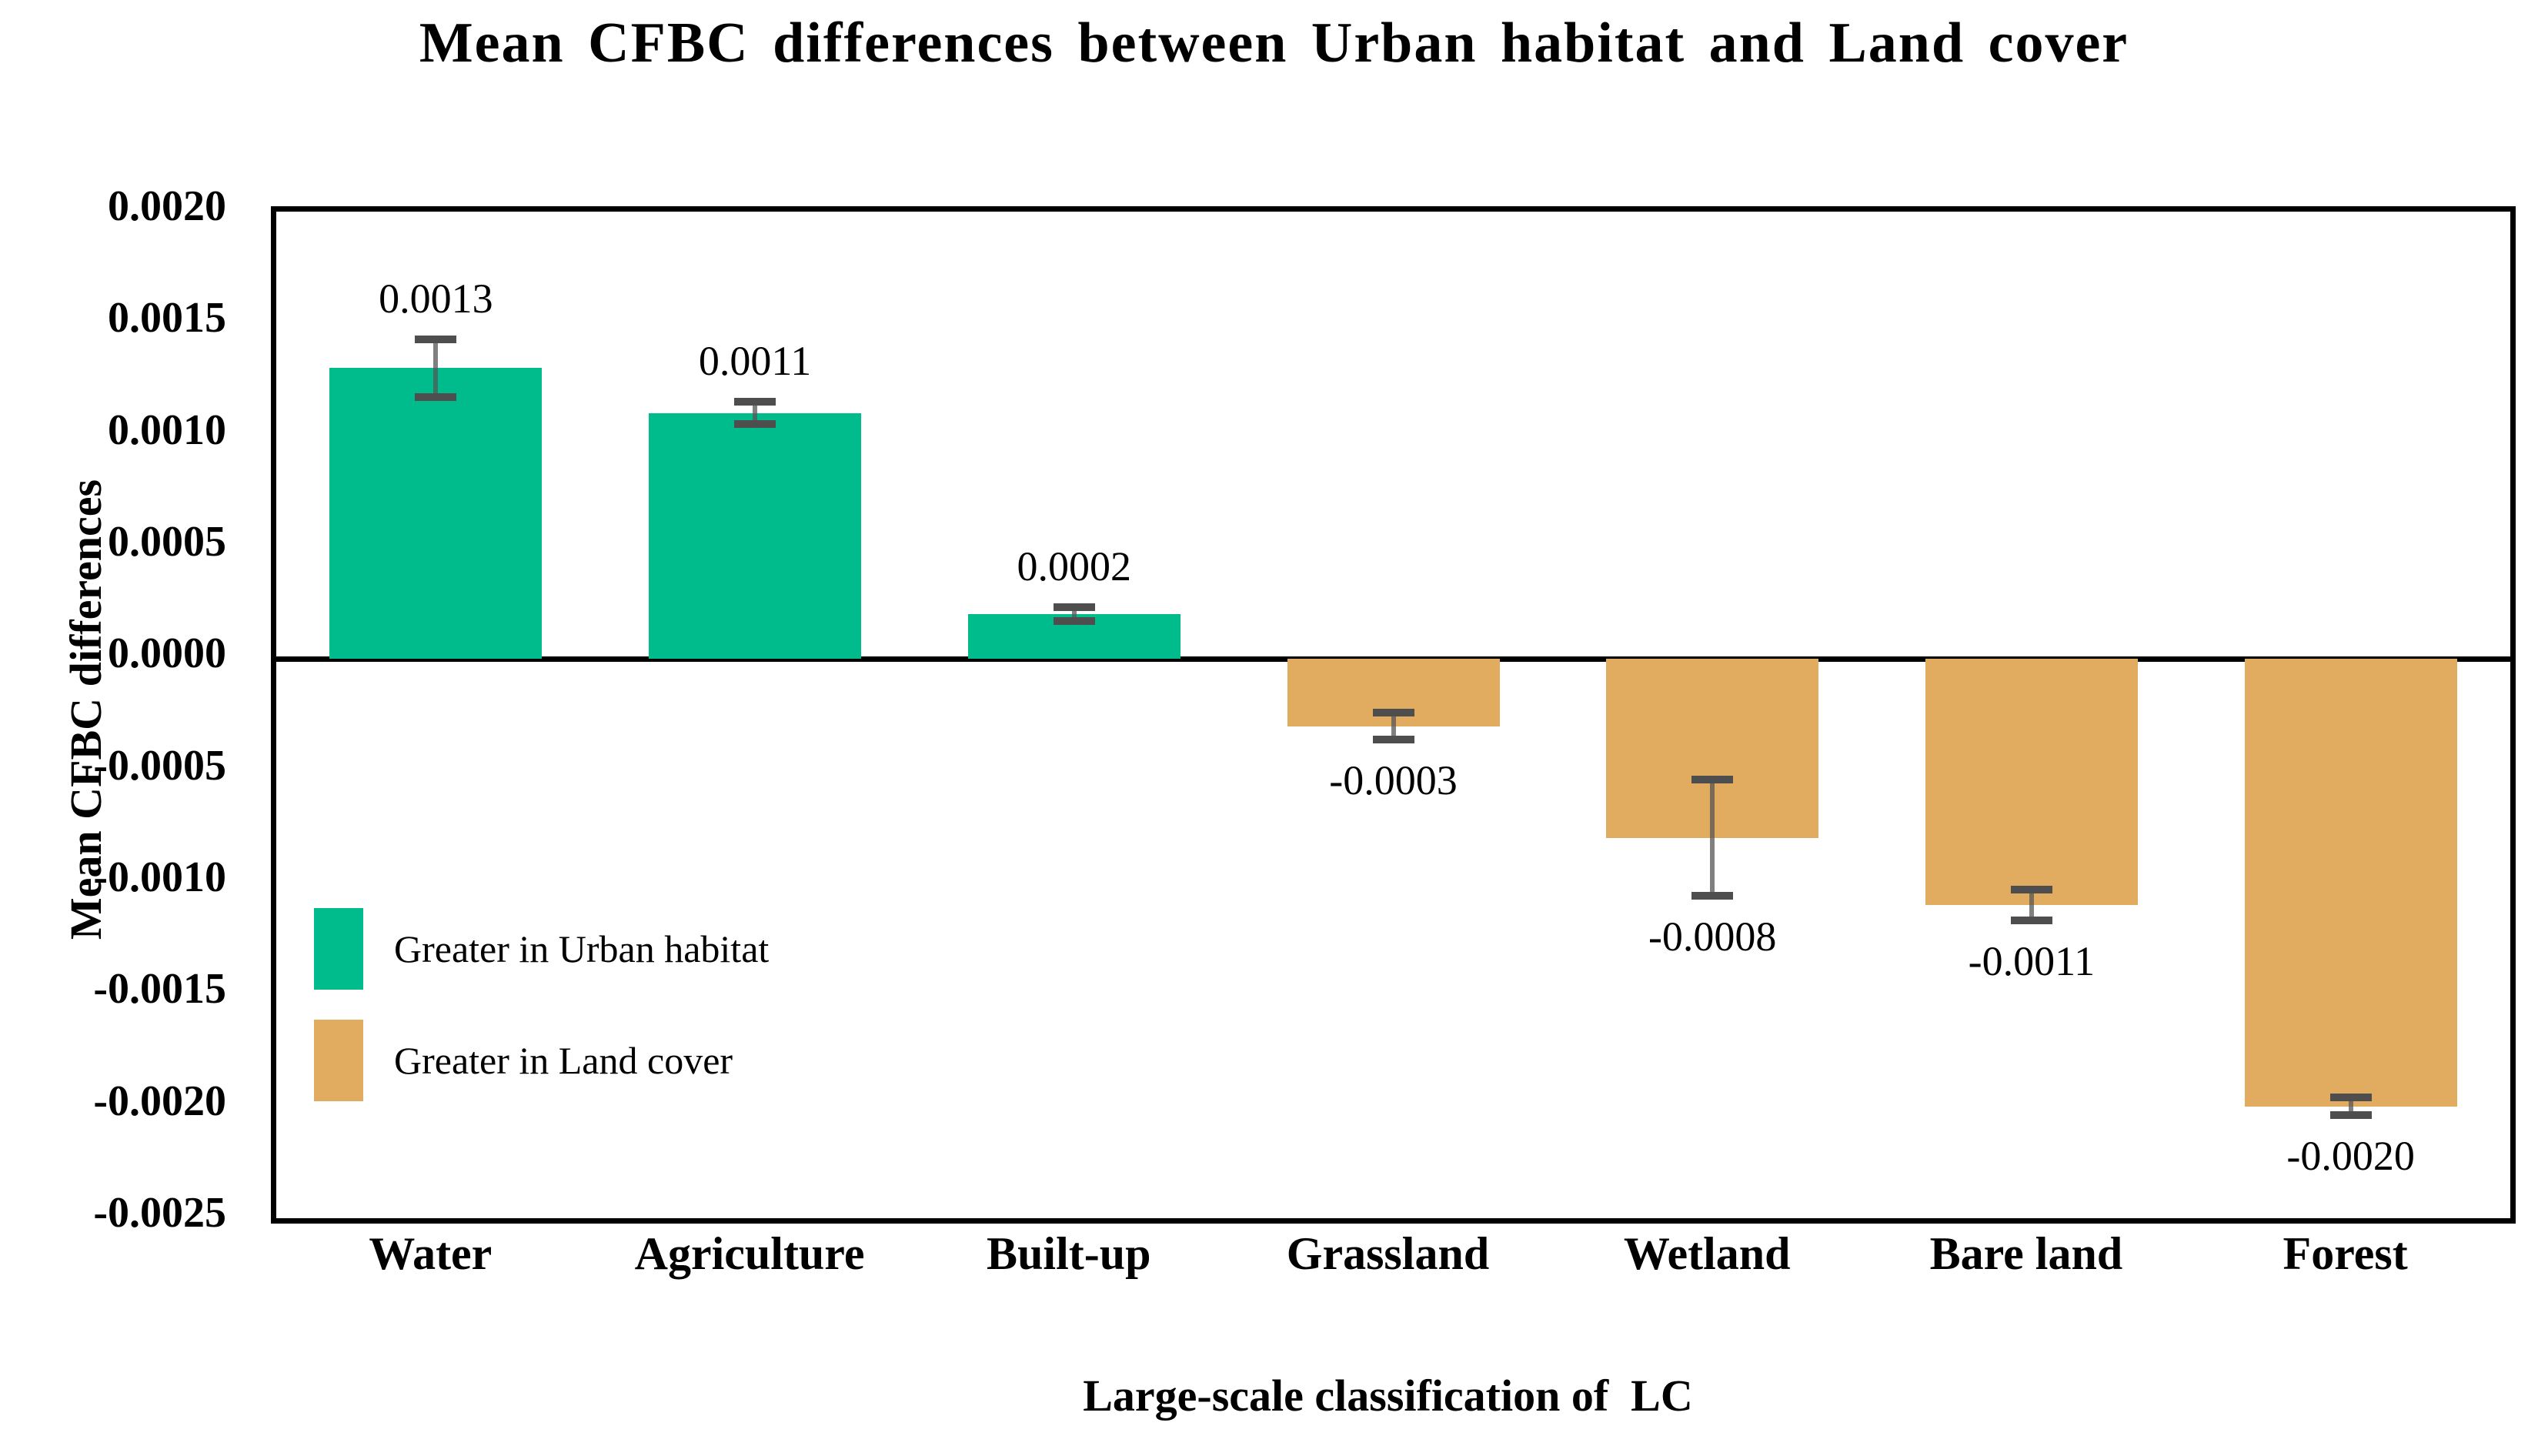 The height and width of the screenshot is (1456, 2548). What do you see at coordinates (436, 514) in the screenshot?
I see `bar-water` at bounding box center [436, 514].